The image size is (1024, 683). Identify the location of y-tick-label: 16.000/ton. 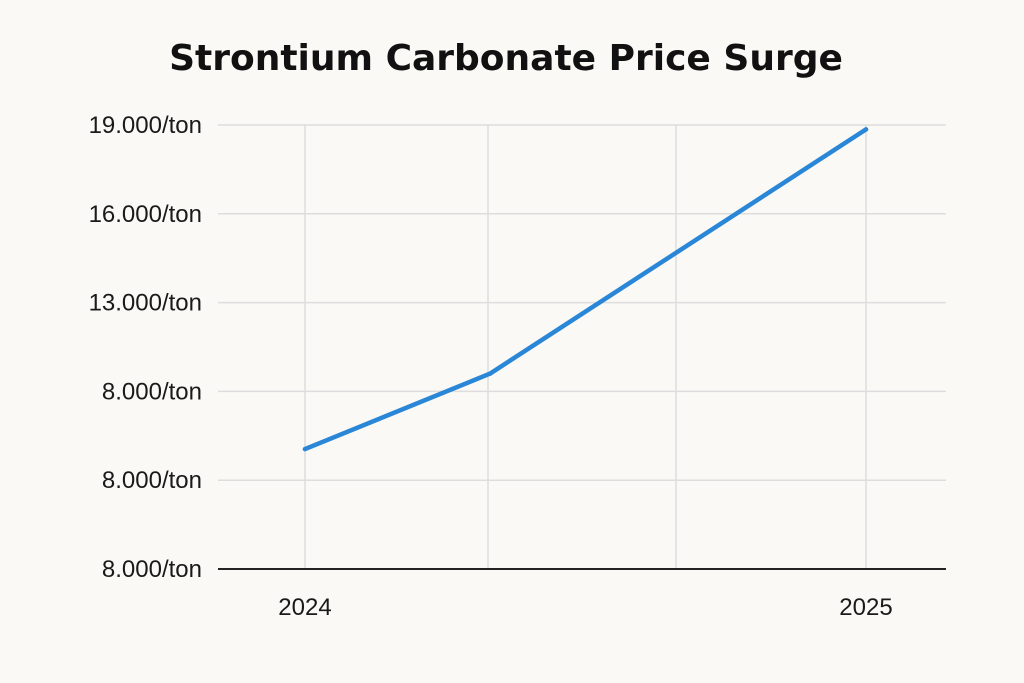
(145, 214).